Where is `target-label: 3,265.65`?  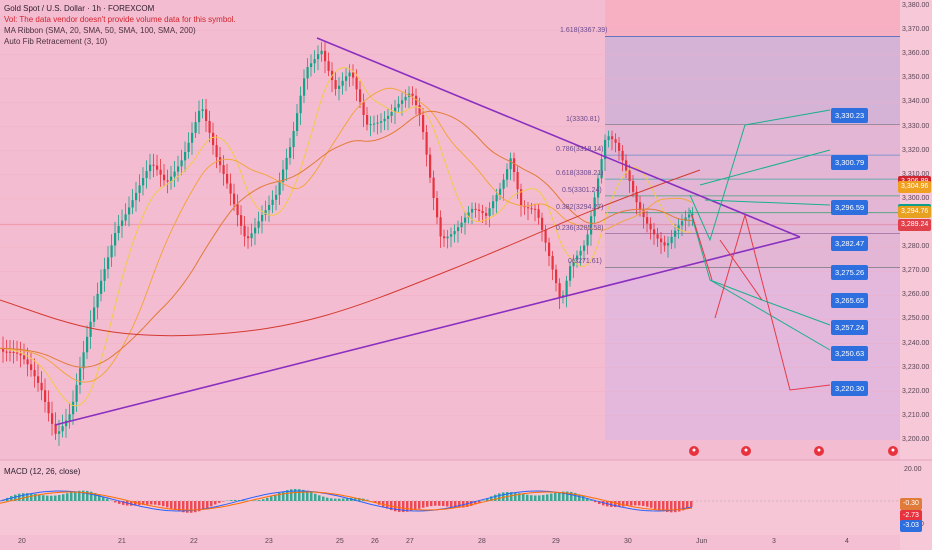
target-label: 3,265.65 is located at coordinates (850, 300).